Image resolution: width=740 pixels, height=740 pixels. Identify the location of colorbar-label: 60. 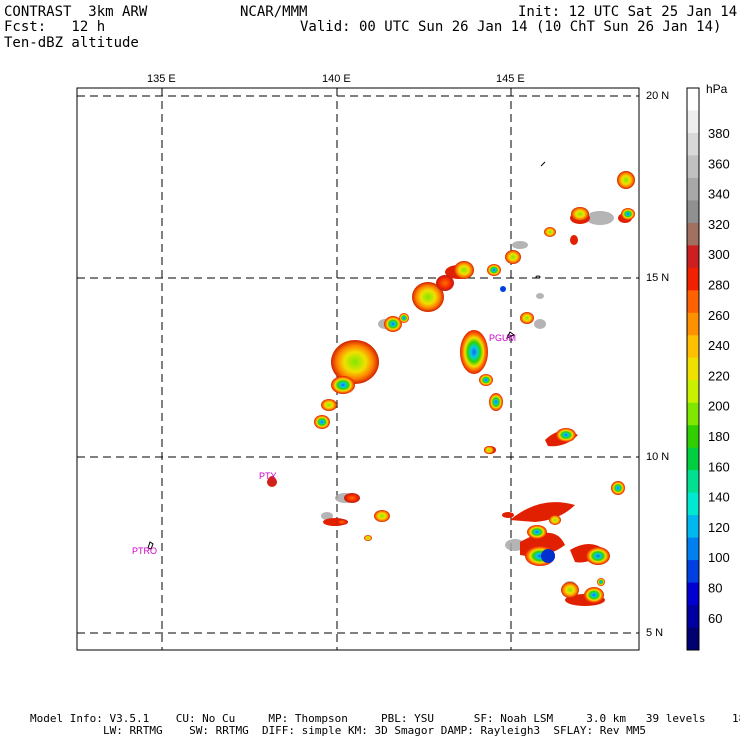
(715, 618).